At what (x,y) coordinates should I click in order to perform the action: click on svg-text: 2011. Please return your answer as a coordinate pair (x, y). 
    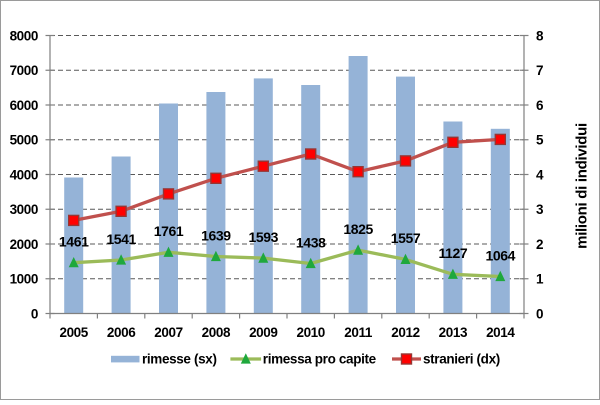
    Looking at the image, I should click on (358, 332).